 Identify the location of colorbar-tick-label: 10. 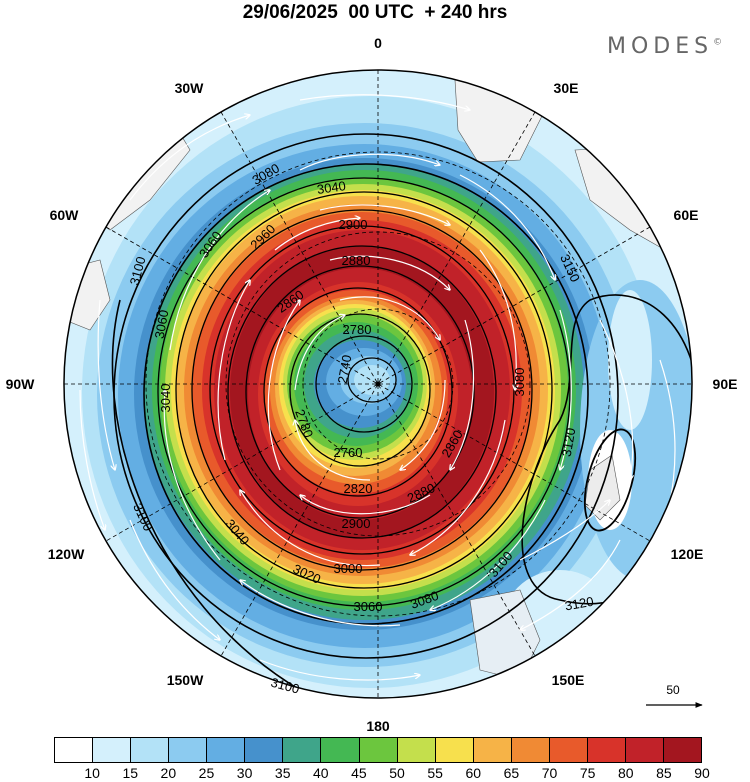
(92, 773).